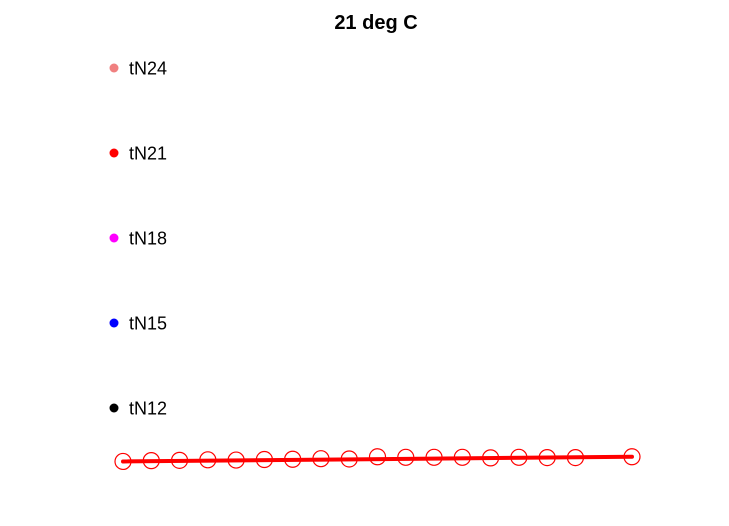  I want to click on legend-item: tN12, so click(138, 409).